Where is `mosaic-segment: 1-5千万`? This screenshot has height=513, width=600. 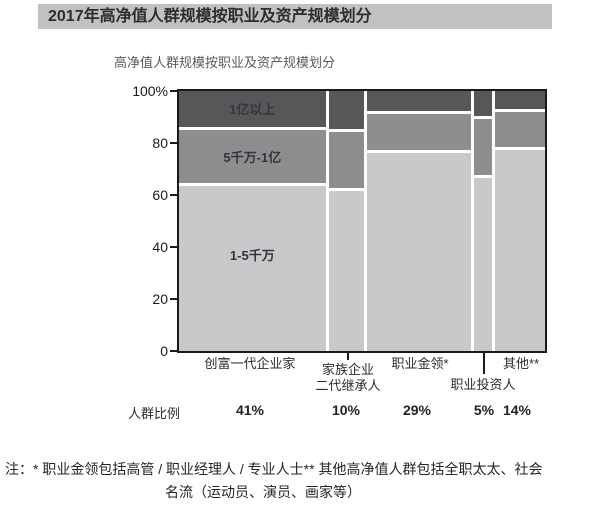 mosaic-segment: 1-5千万 is located at coordinates (252, 268).